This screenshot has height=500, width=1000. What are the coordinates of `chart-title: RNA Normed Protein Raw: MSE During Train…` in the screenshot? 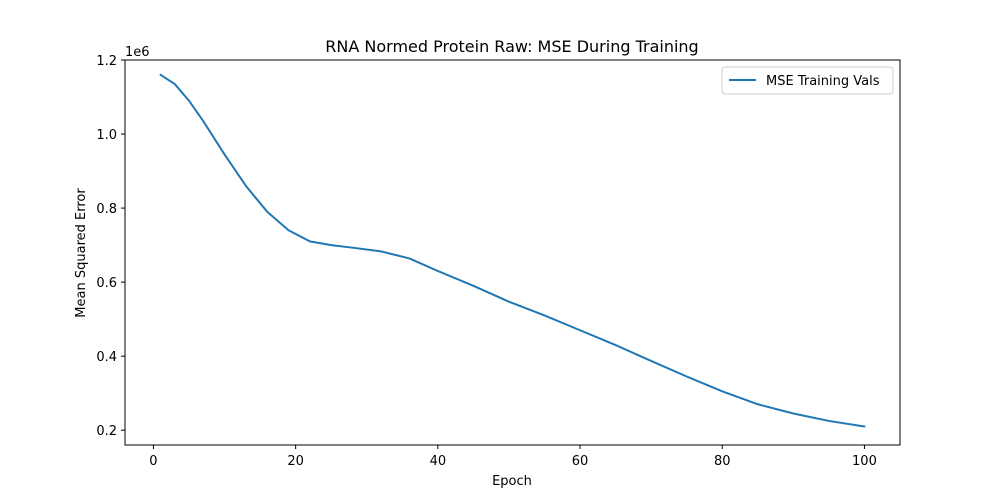 It's located at (511, 46).